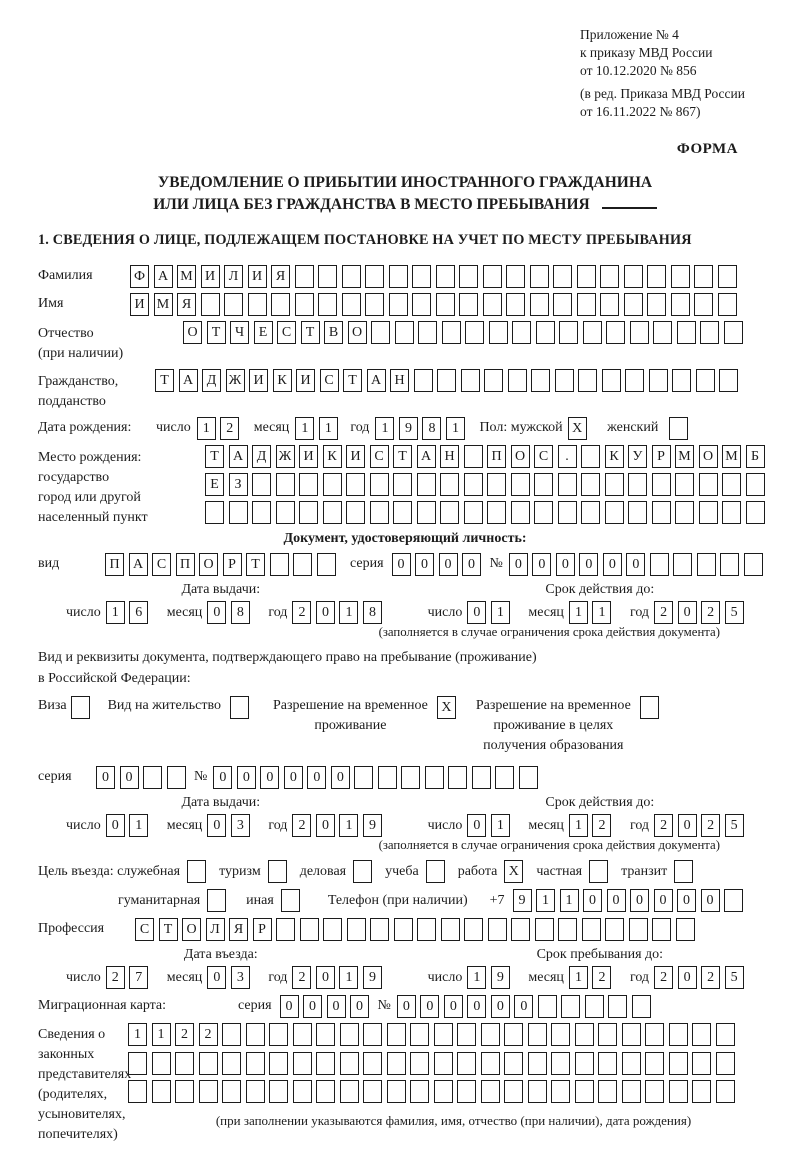 This screenshot has height=1163, width=800. What do you see at coordinates (372, 825) in the screenshot?
I see `char-cell: 9` at bounding box center [372, 825].